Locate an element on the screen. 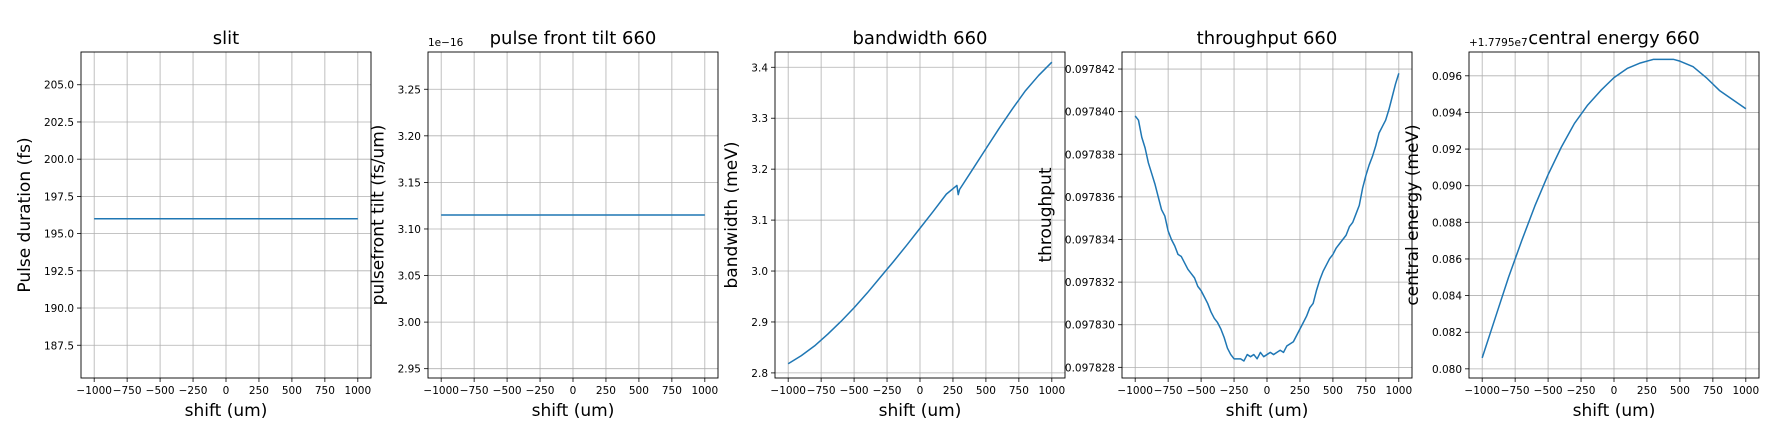 The width and height of the screenshot is (1781, 432). y-tick-label: 3.3 is located at coordinates (759, 119).